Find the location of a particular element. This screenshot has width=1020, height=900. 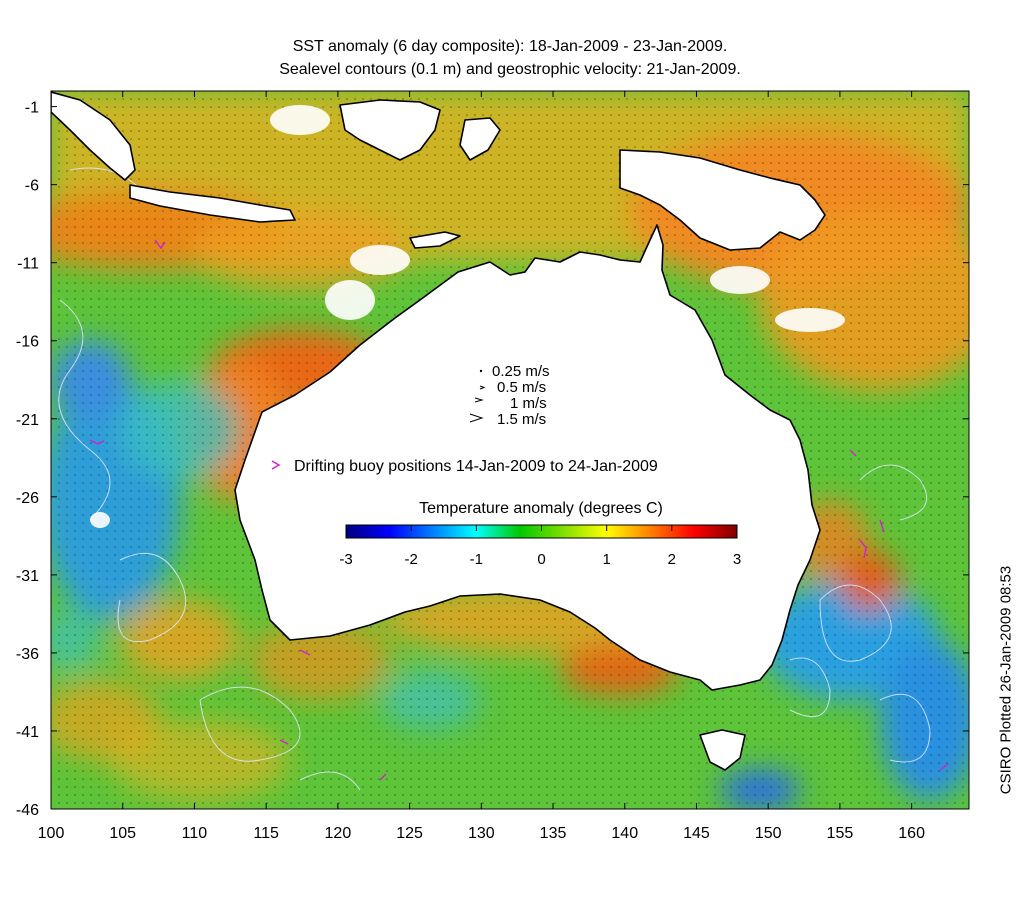

sumatra-landmass is located at coordinates (93, 136).